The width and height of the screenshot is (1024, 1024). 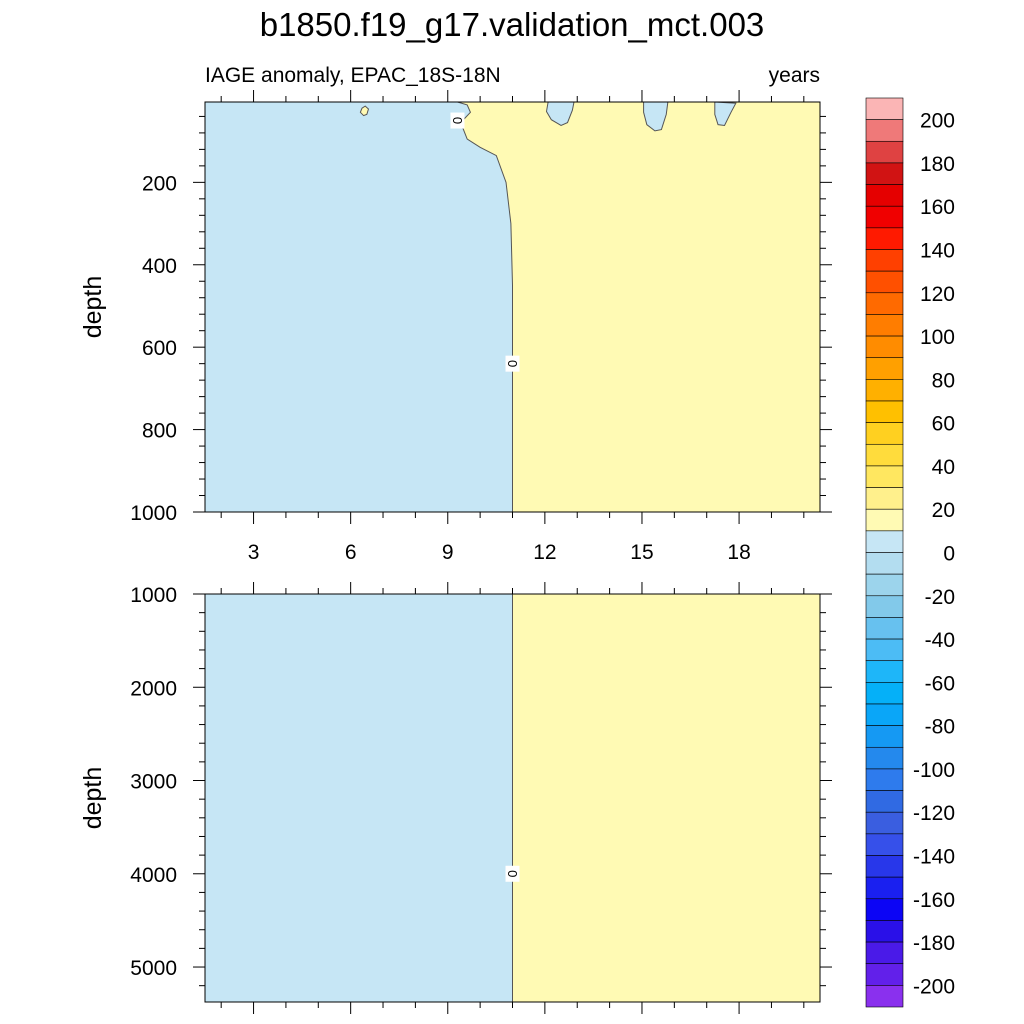 I want to click on lower-y-tick-label-2000: 2000, so click(x=153, y=688).